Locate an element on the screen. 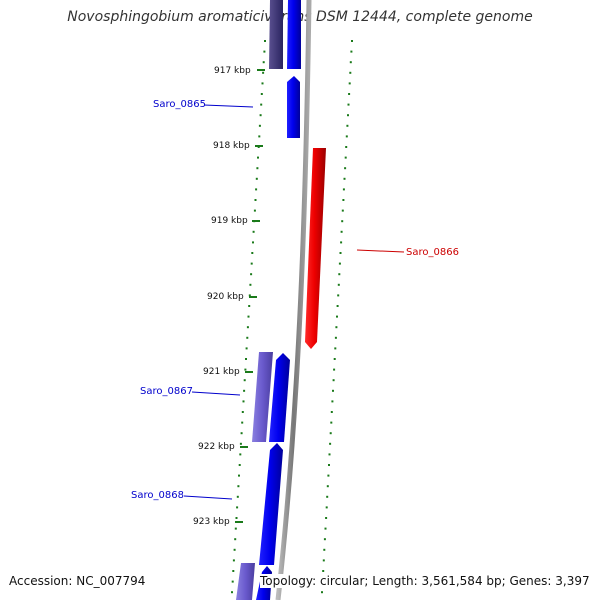 The width and height of the screenshot is (600, 600). tick-label-920: 920 kbp is located at coordinates (225, 297).